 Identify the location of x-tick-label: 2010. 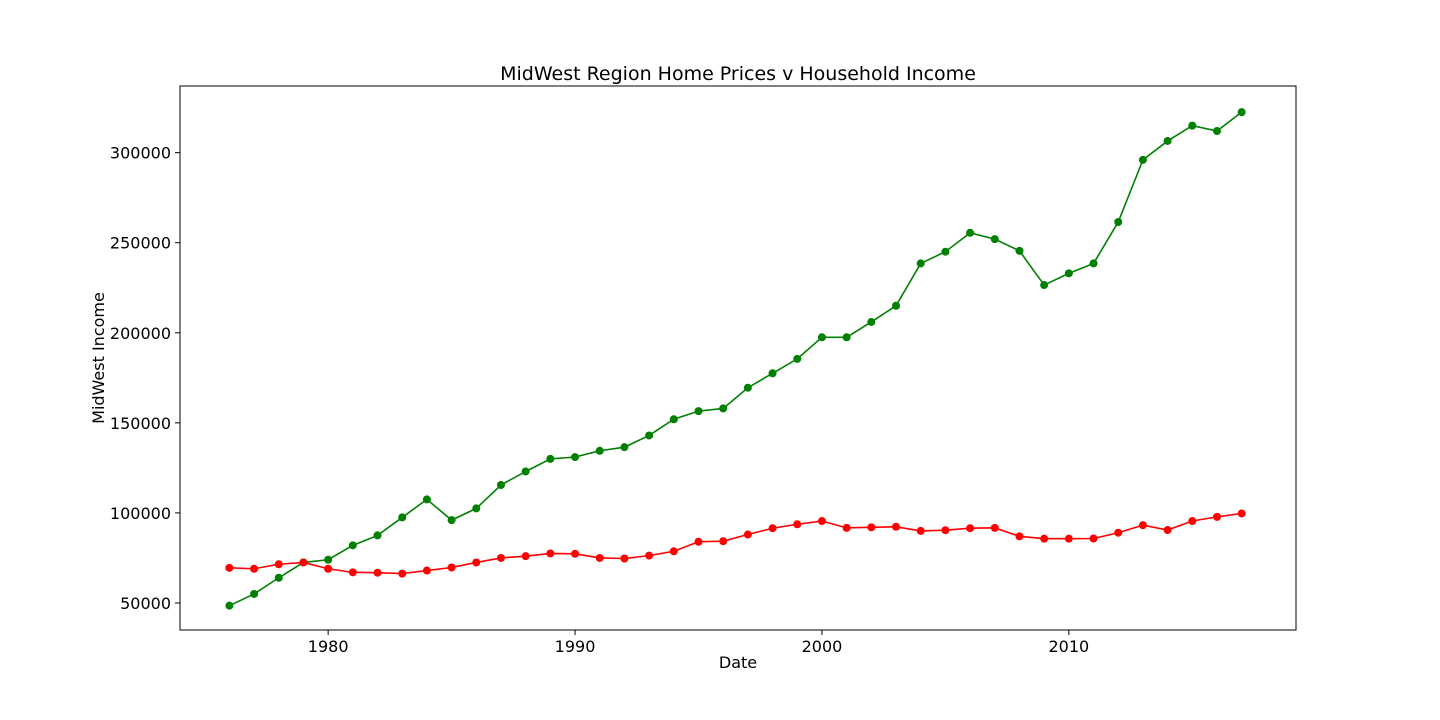
(1068, 646).